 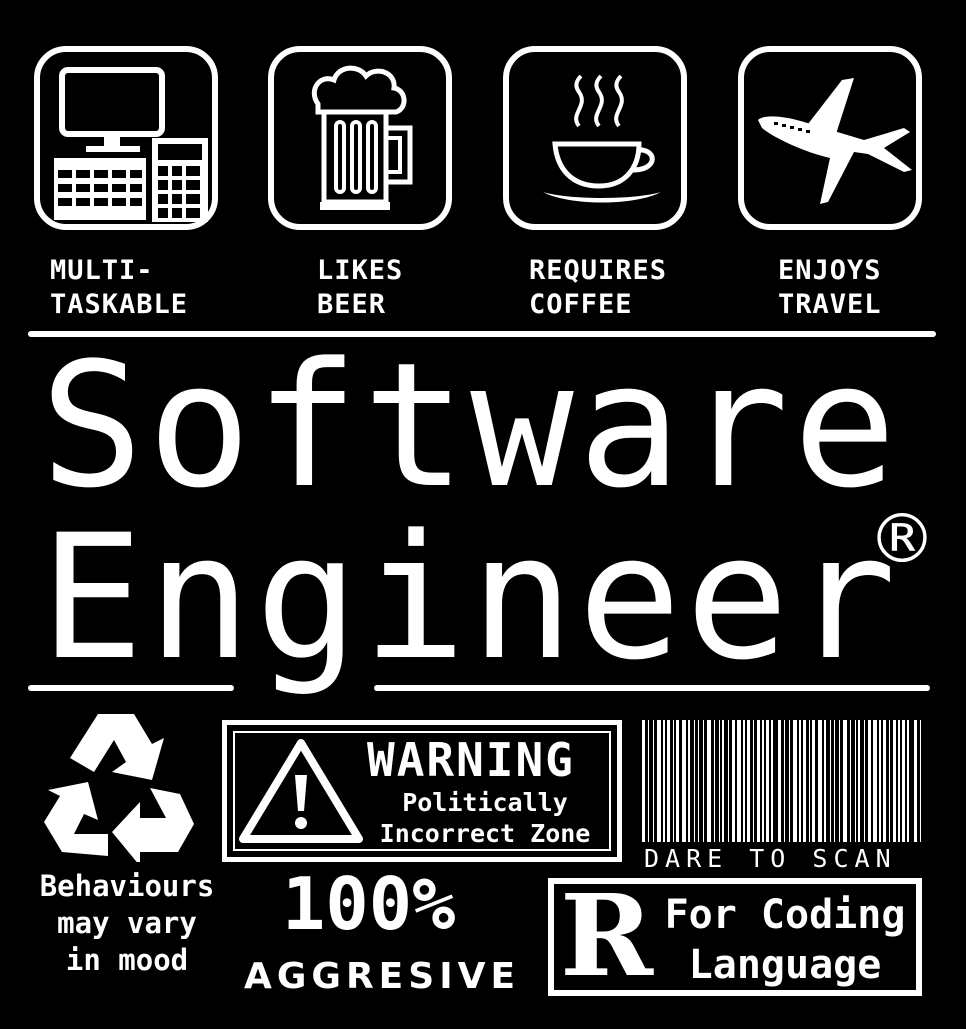 What do you see at coordinates (301, 791) in the screenshot?
I see `warning-triangle-icon` at bounding box center [301, 791].